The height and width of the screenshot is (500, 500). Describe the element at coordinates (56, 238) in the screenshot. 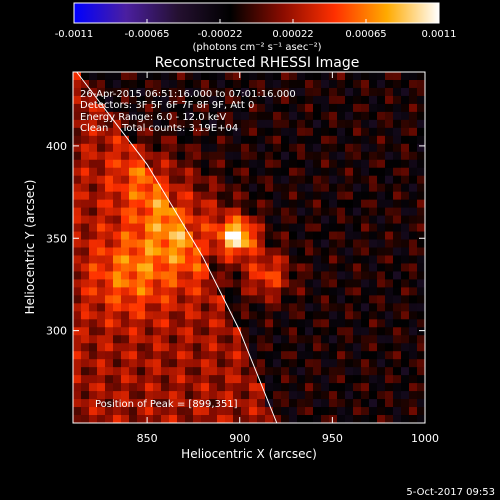

I see `y-tick-label: 350` at that location.